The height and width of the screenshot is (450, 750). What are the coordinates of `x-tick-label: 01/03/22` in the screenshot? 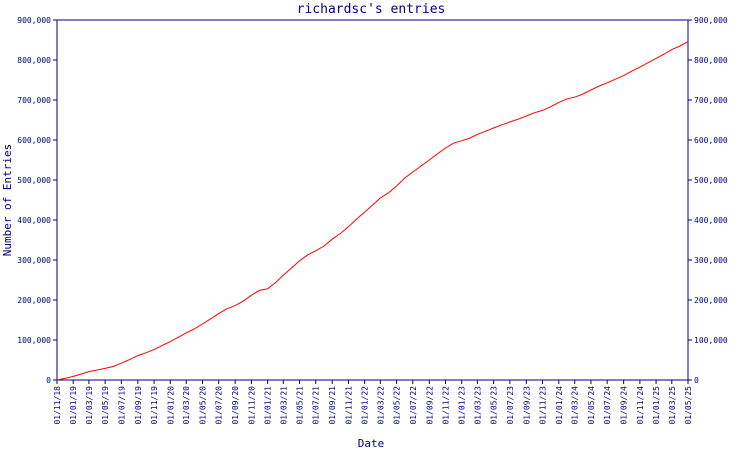 It's located at (380, 405).